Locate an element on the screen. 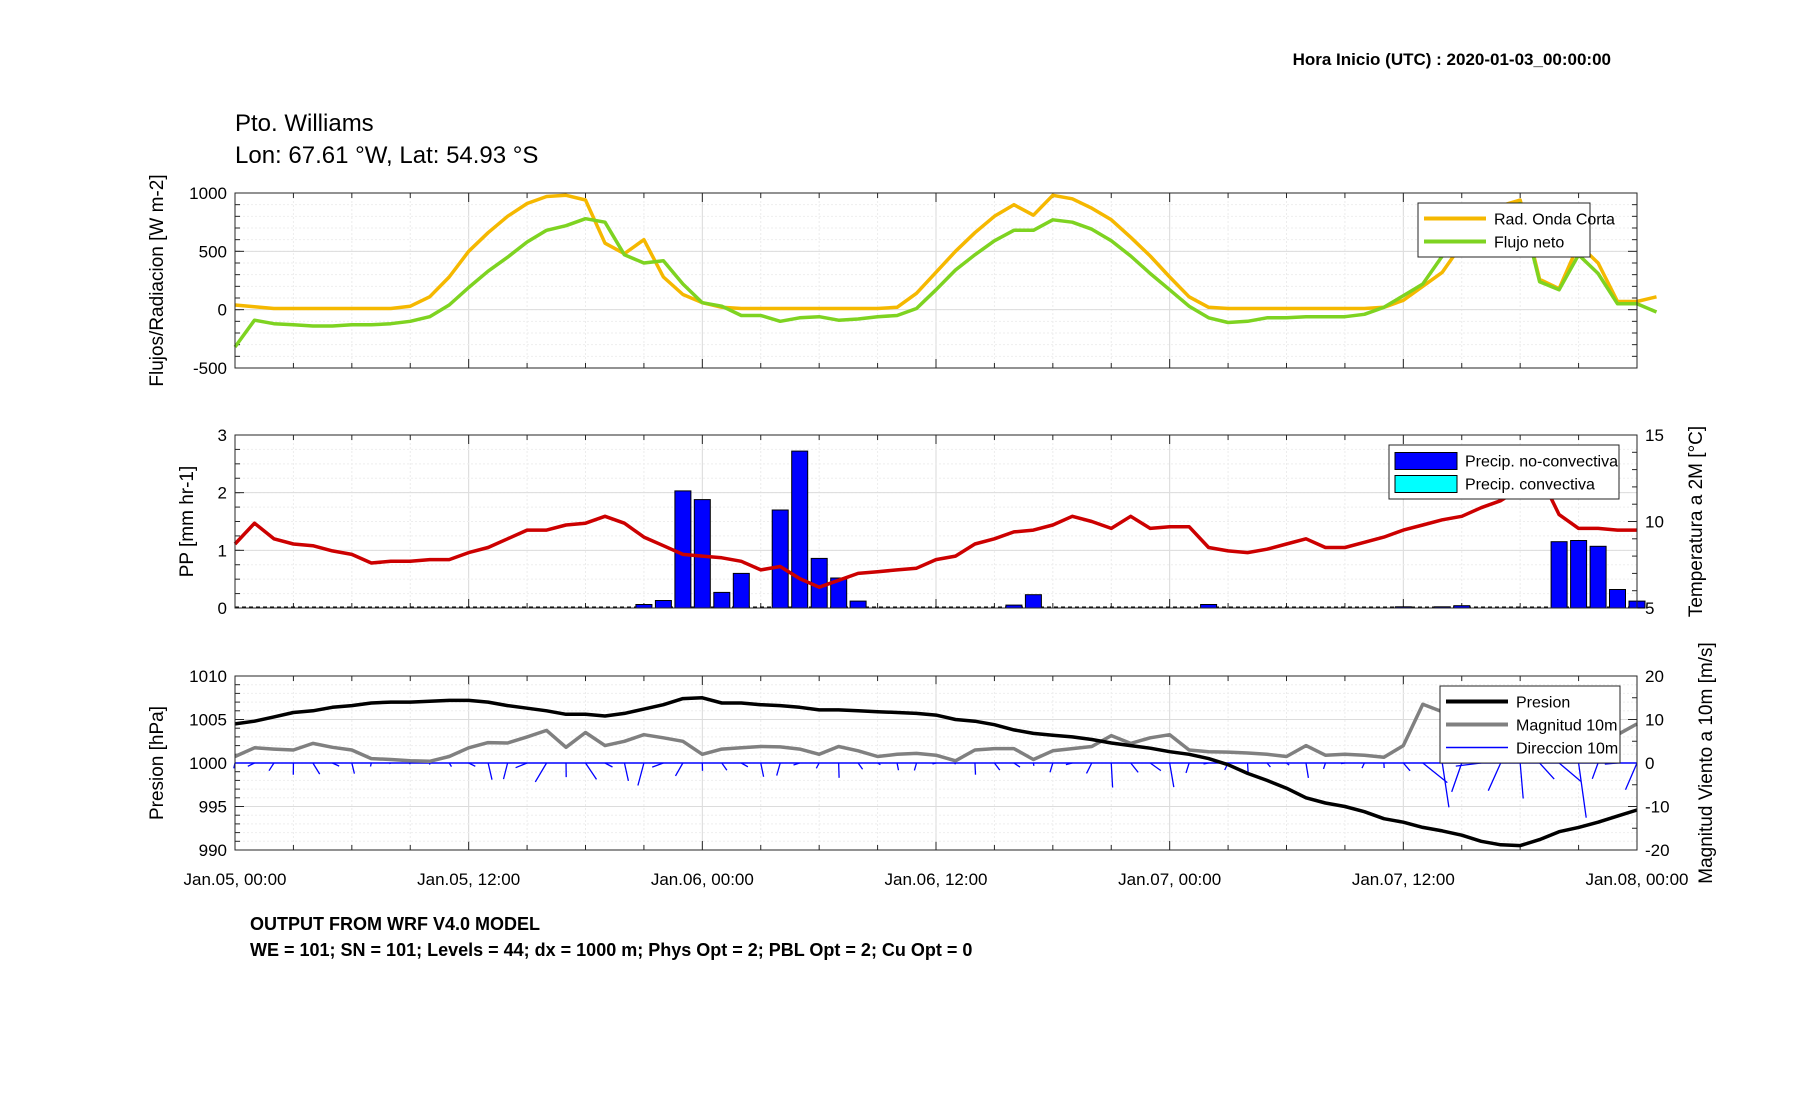 The image size is (1797, 1095). temp-ytick-label: 15 is located at coordinates (1654, 435).